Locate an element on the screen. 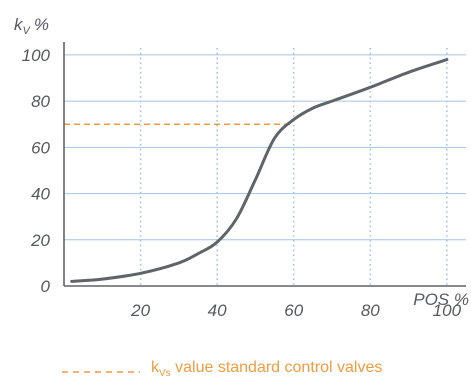  y-tick-label-60: 60 is located at coordinates (40, 147).